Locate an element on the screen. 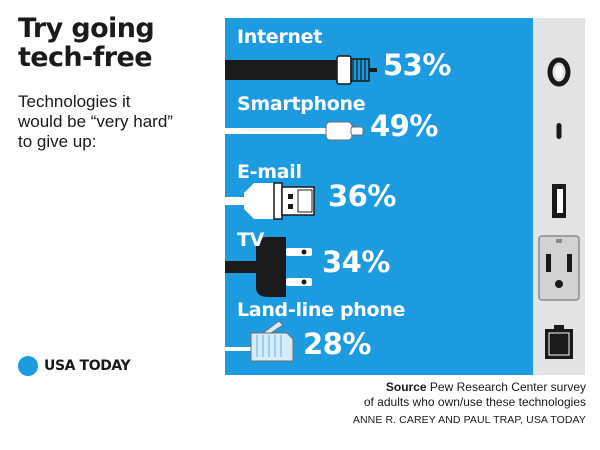 The height and width of the screenshot is (450, 600). source-text: Pew Research Center survey is located at coordinates (507, 387).